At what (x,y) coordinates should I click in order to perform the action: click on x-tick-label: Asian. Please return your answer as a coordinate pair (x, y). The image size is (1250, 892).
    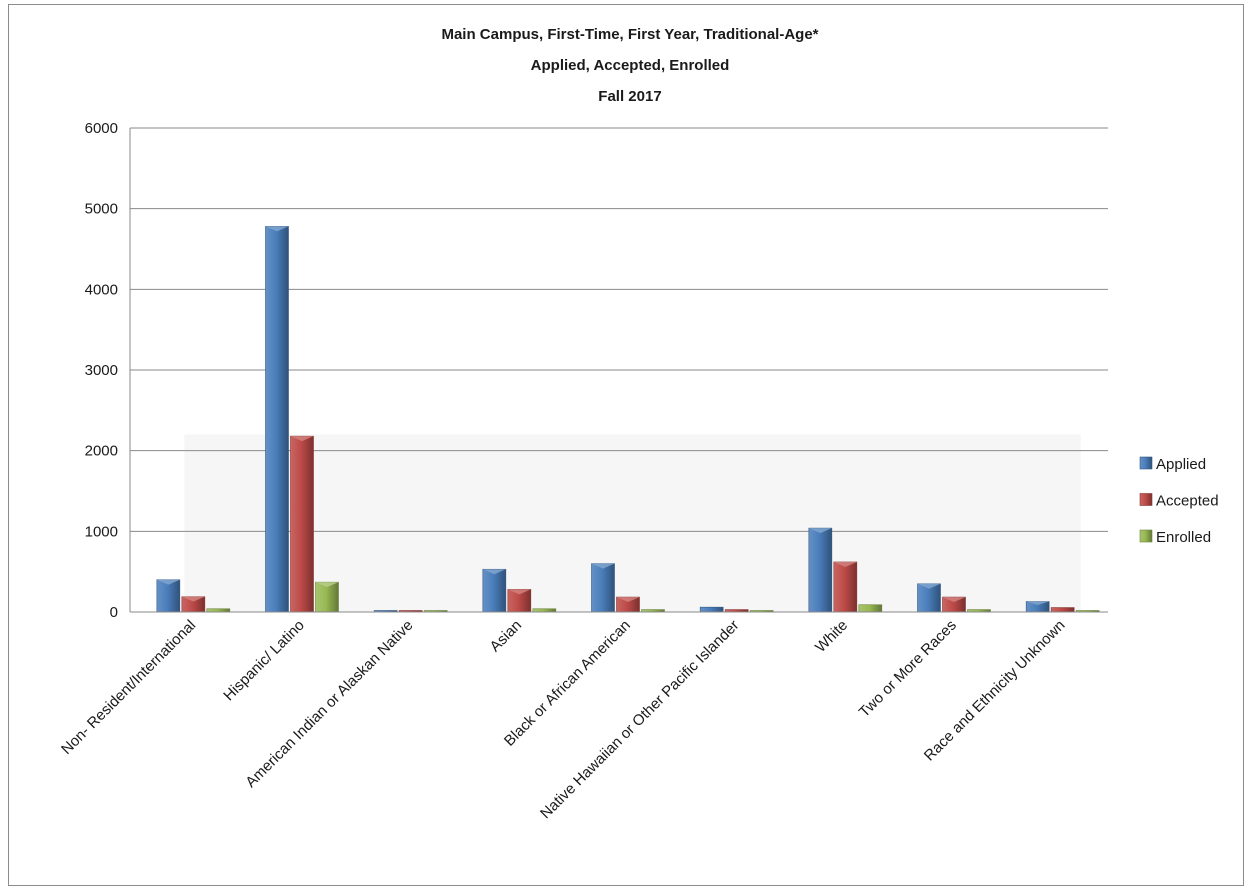
    Looking at the image, I should click on (506, 636).